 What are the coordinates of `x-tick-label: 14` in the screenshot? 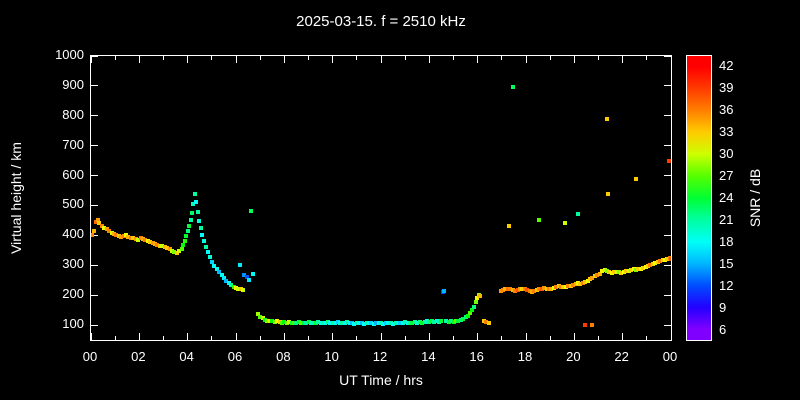 It's located at (428, 356).